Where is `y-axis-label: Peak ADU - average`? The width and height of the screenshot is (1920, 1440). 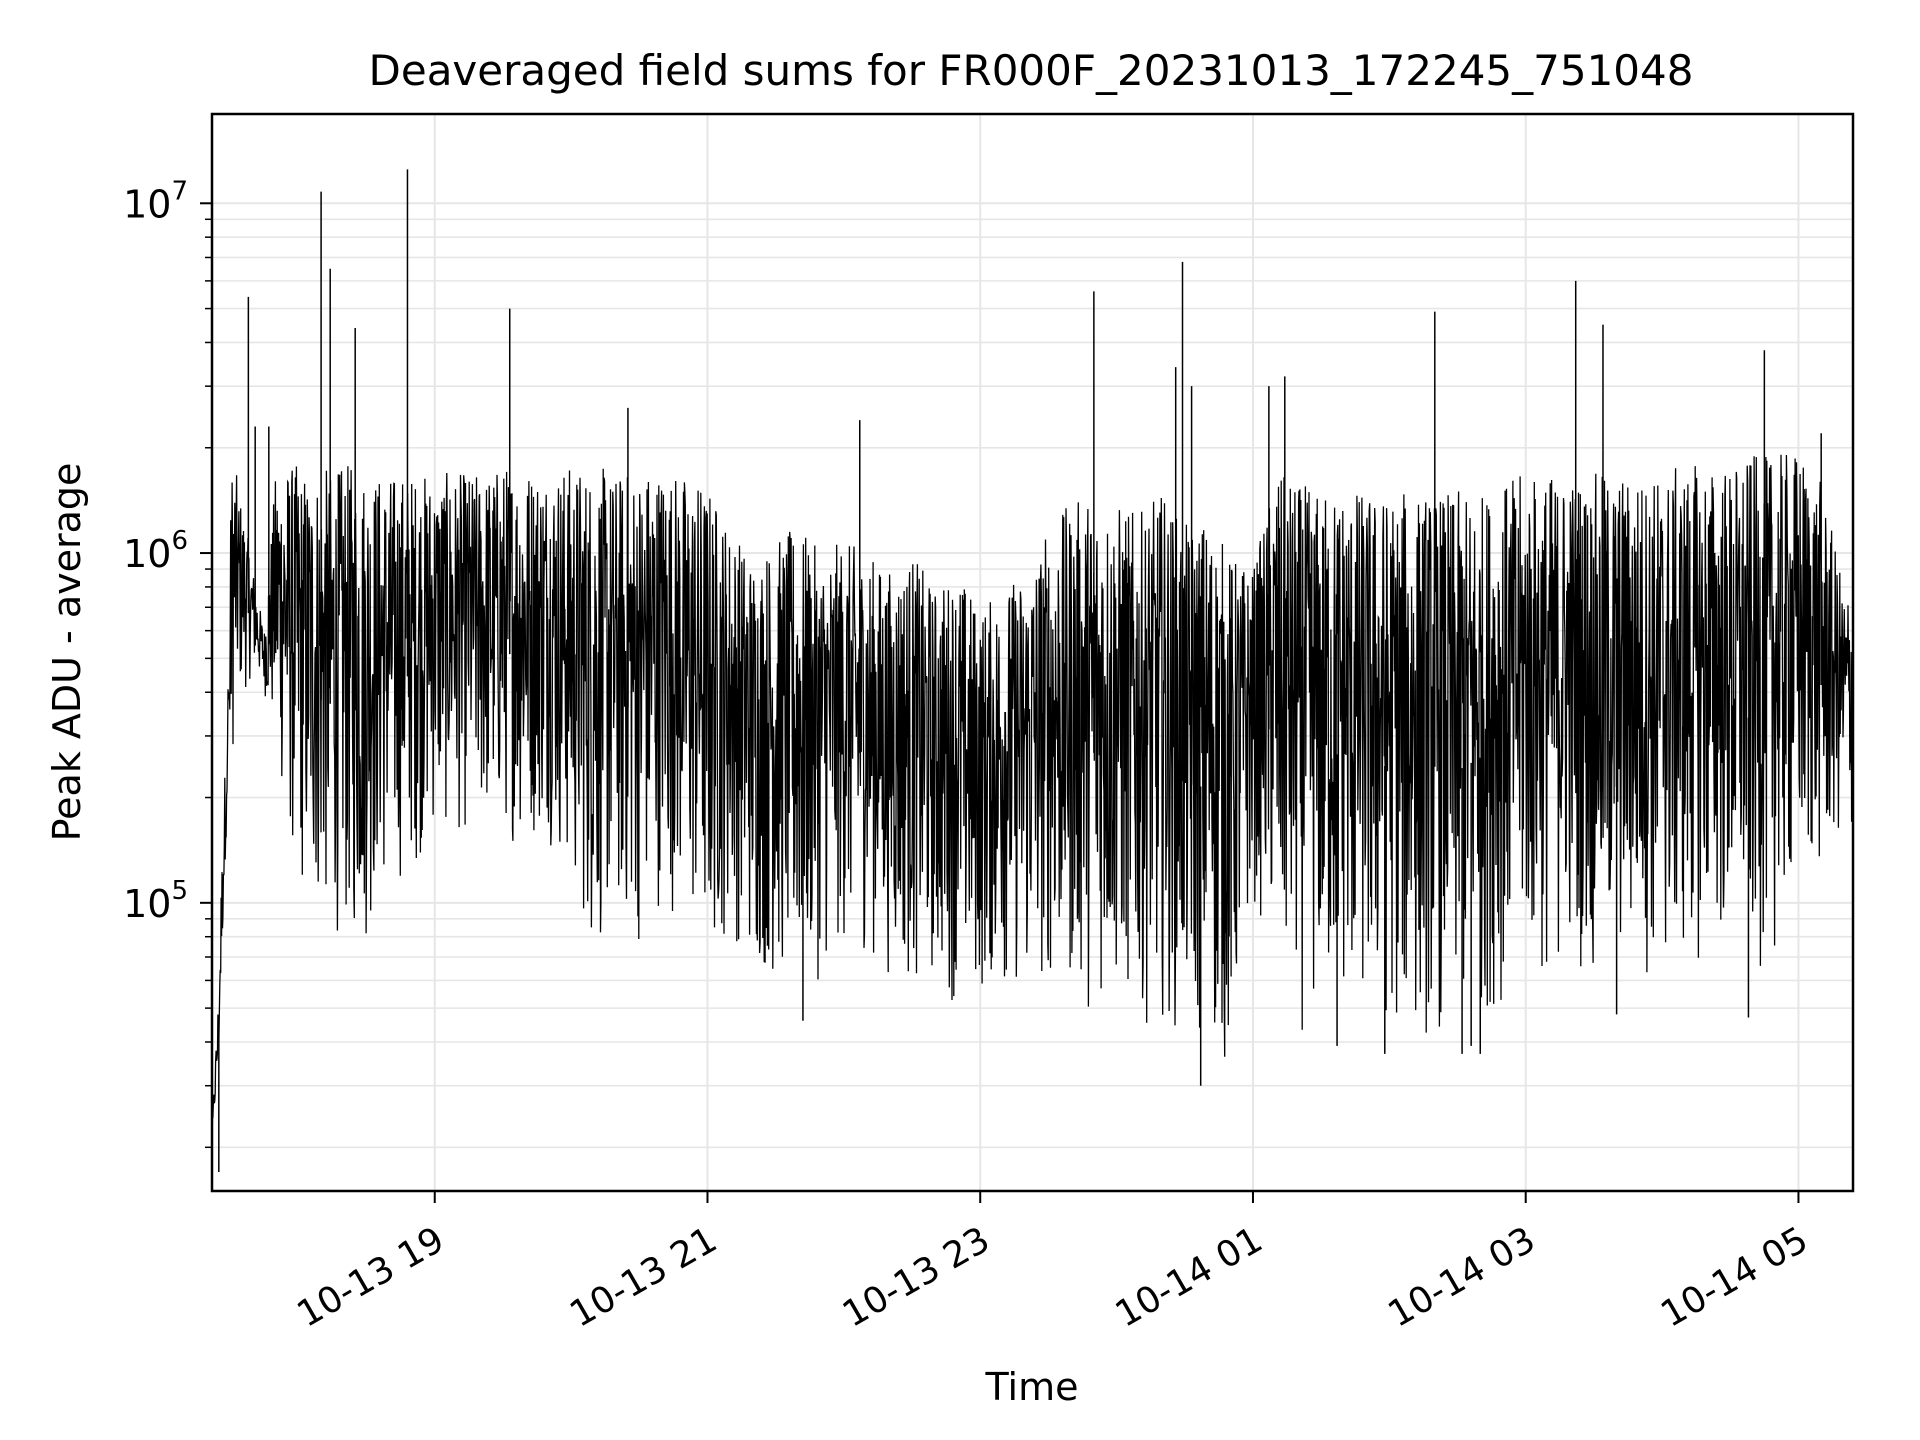
y-axis-label: Peak ADU - average is located at coordinates (67, 652).